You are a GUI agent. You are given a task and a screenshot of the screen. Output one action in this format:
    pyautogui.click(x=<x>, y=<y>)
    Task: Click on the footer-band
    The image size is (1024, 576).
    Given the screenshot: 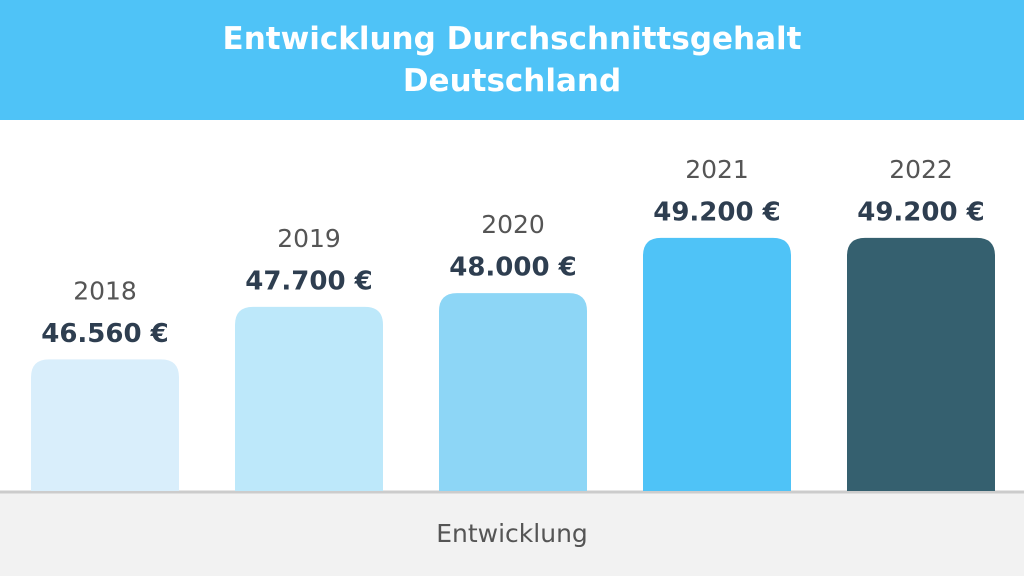 What is the action you would take?
    pyautogui.click(x=512, y=534)
    